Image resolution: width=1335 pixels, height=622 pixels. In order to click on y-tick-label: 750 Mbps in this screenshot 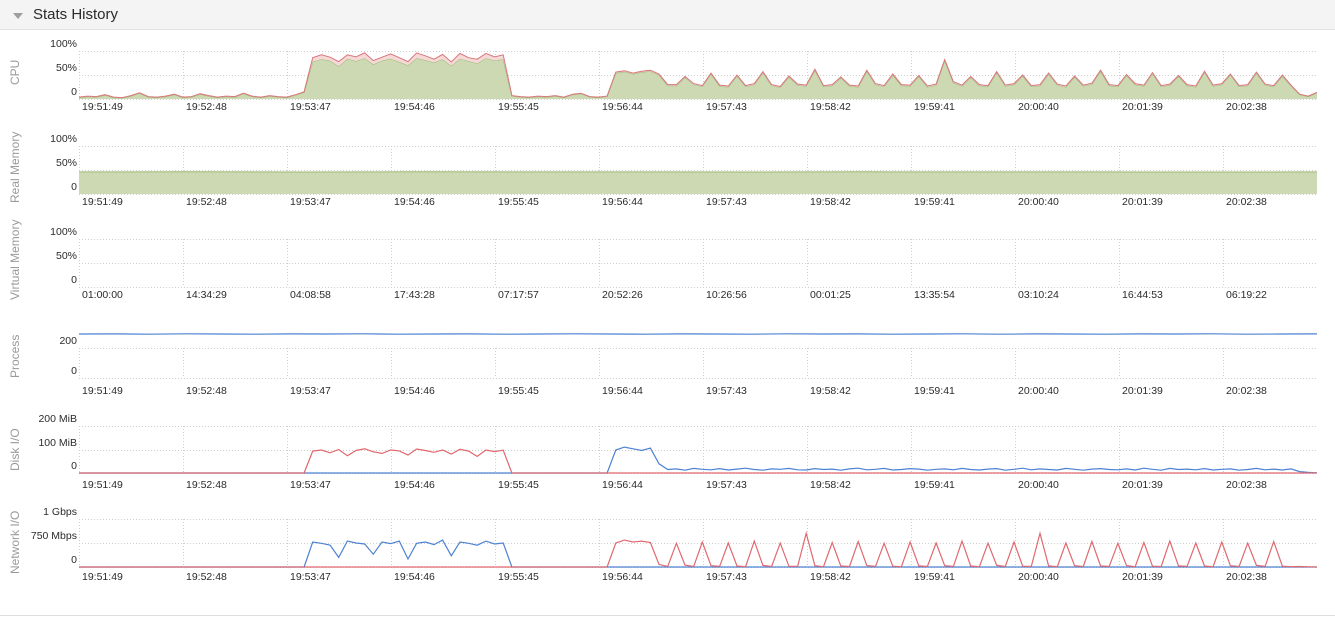, I will do `click(53, 536)`.